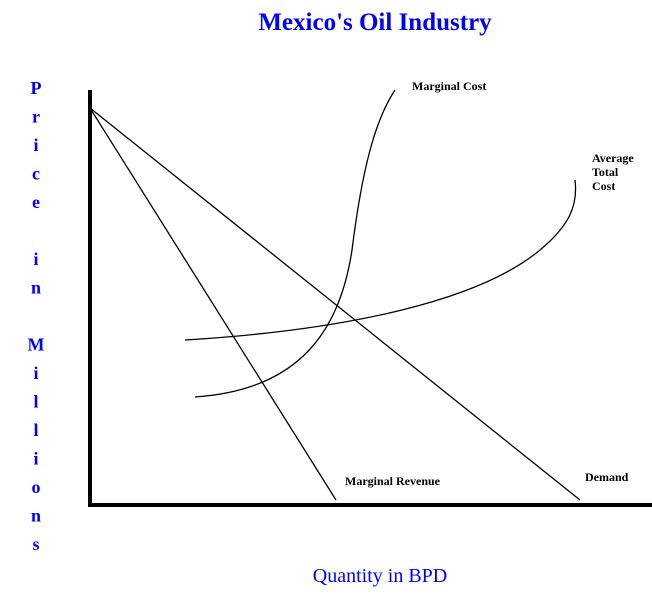 This screenshot has height=600, width=652. What do you see at coordinates (393, 481) in the screenshot?
I see `marginal-revenue-label: Marginal Revenue` at bounding box center [393, 481].